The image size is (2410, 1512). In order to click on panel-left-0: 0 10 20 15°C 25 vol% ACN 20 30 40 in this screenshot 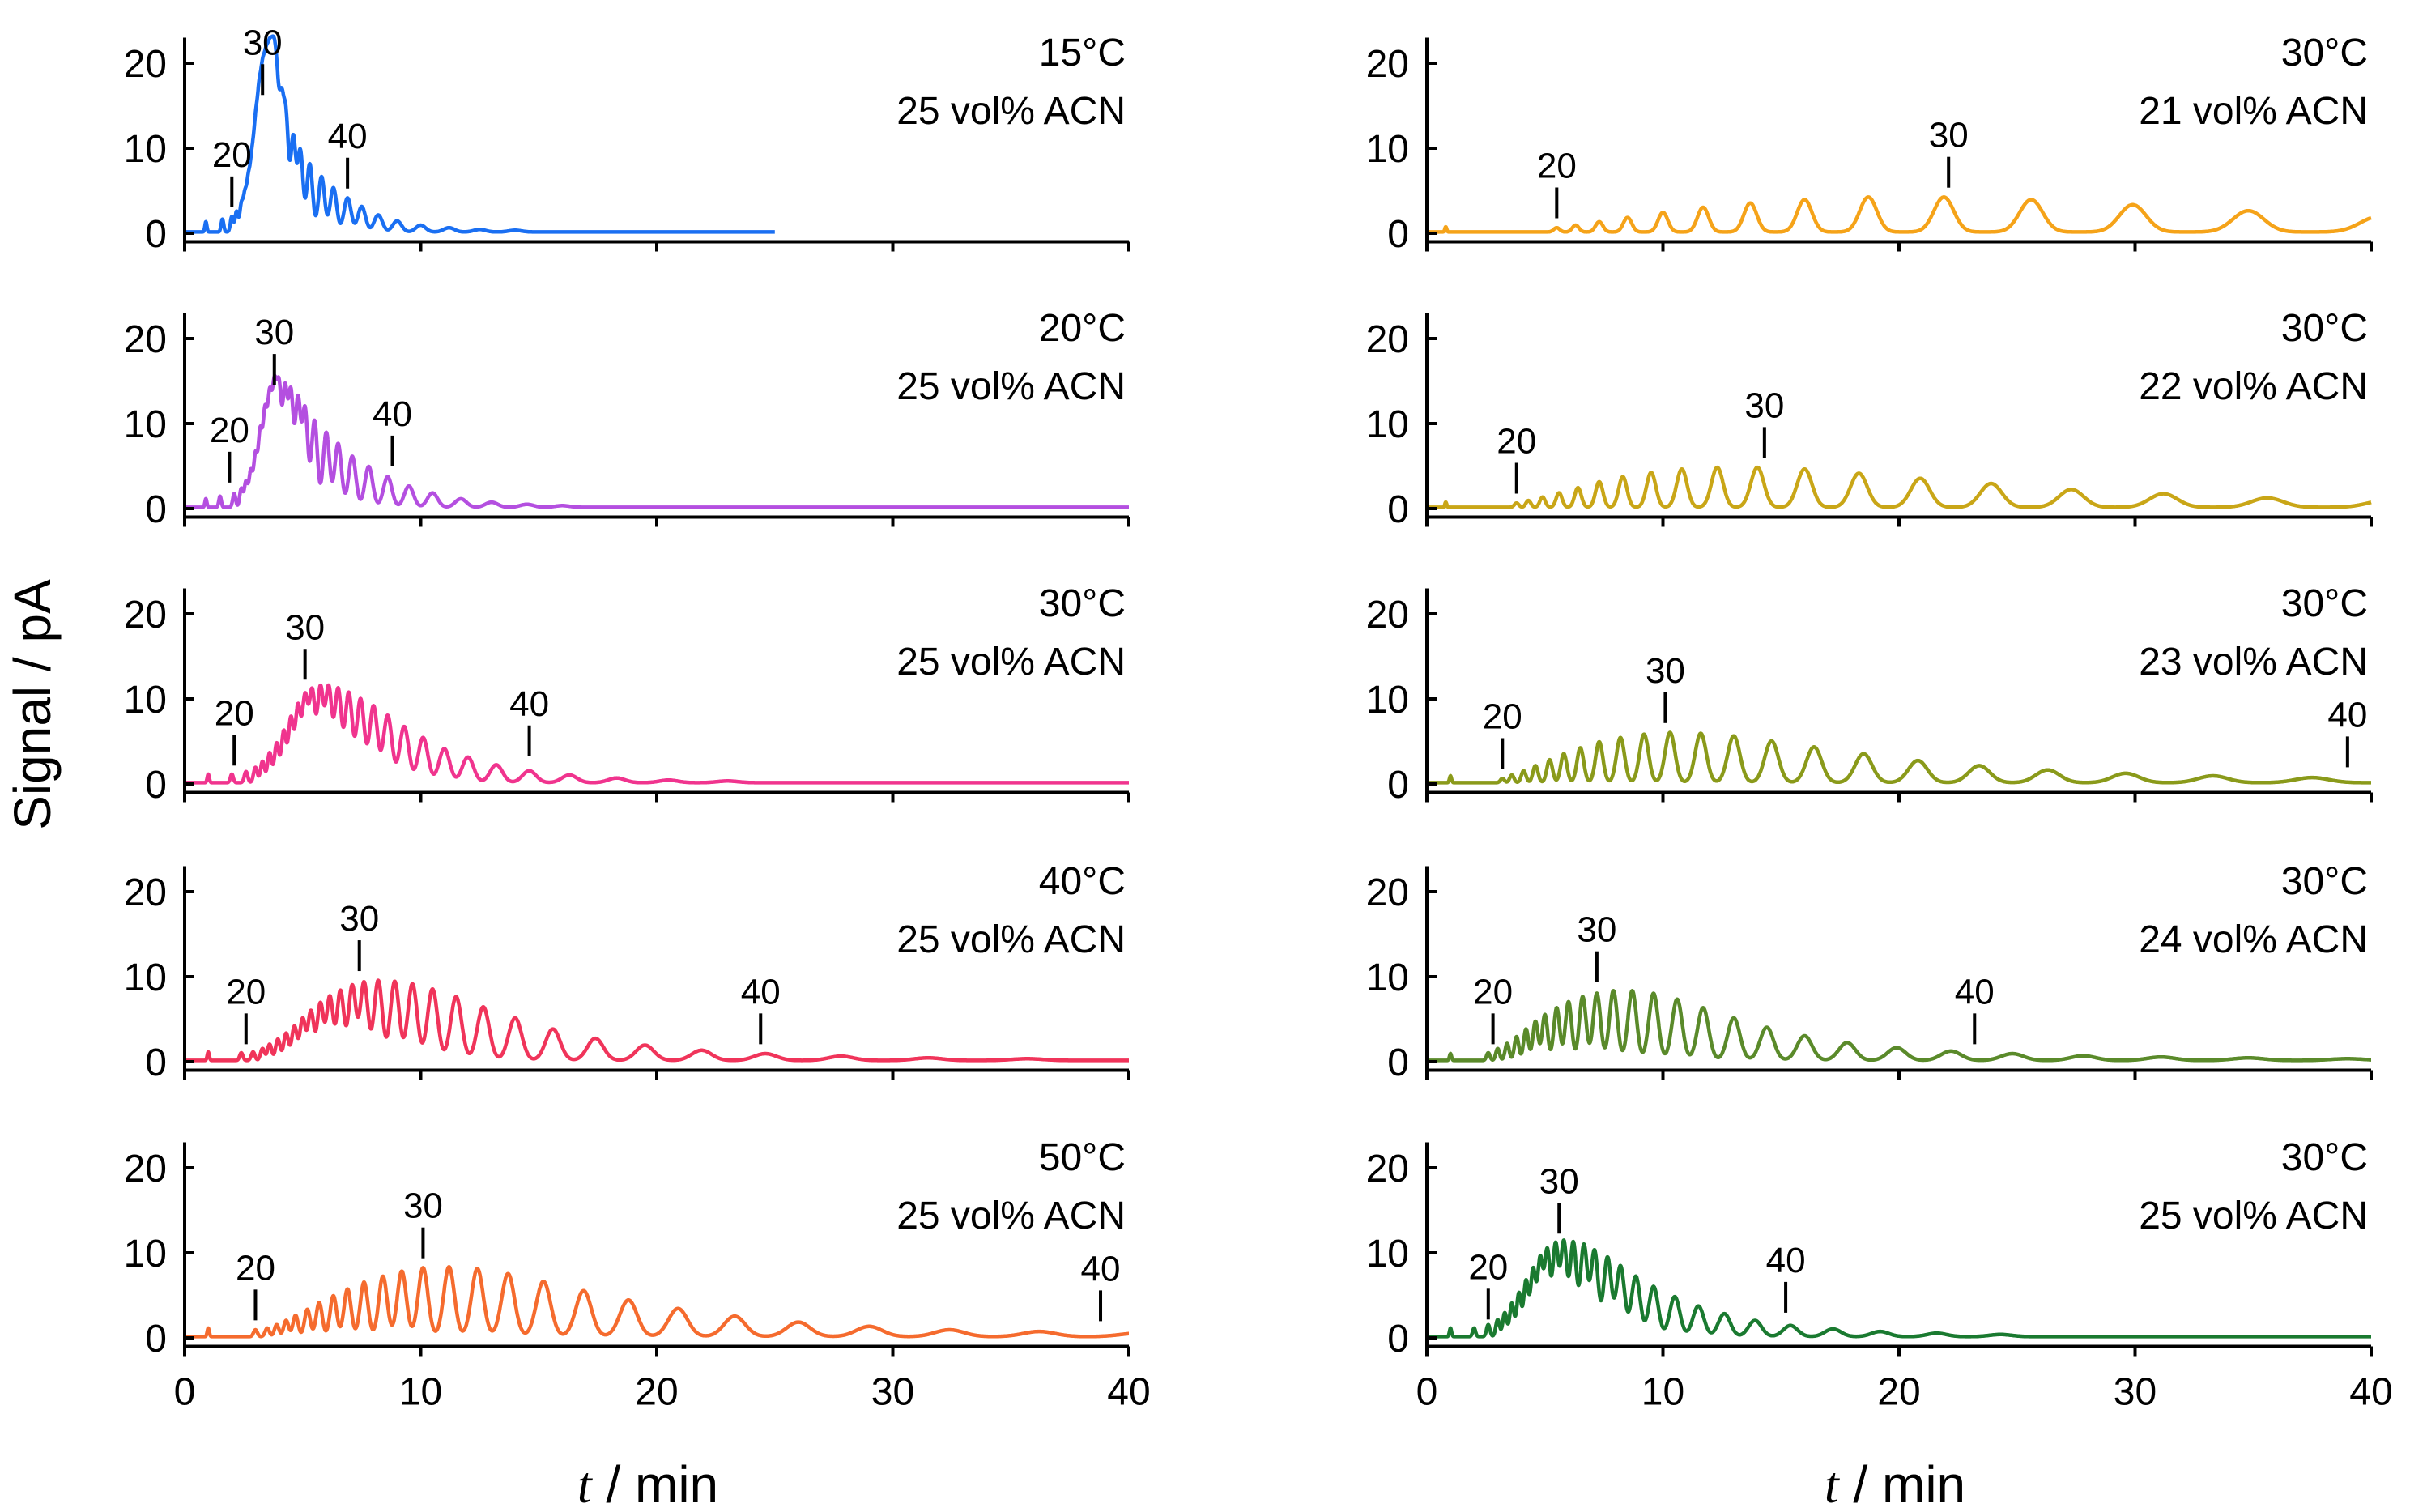, I will do `click(627, 139)`.